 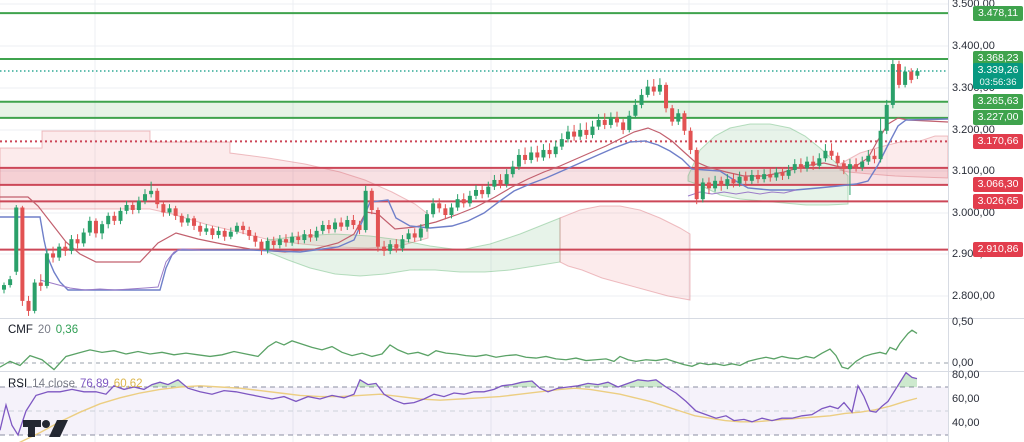 What do you see at coordinates (998, 83) in the screenshot?
I see `candle-countdown: 03:56:36` at bounding box center [998, 83].